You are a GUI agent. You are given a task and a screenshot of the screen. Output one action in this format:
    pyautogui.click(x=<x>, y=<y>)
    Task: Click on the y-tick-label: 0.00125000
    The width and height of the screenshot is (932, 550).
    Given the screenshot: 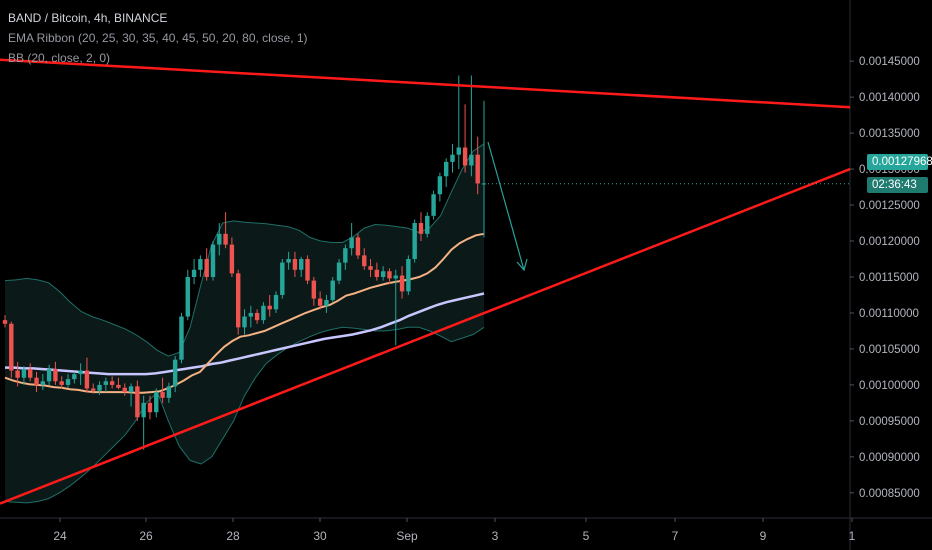 What is the action you would take?
    pyautogui.click(x=889, y=206)
    